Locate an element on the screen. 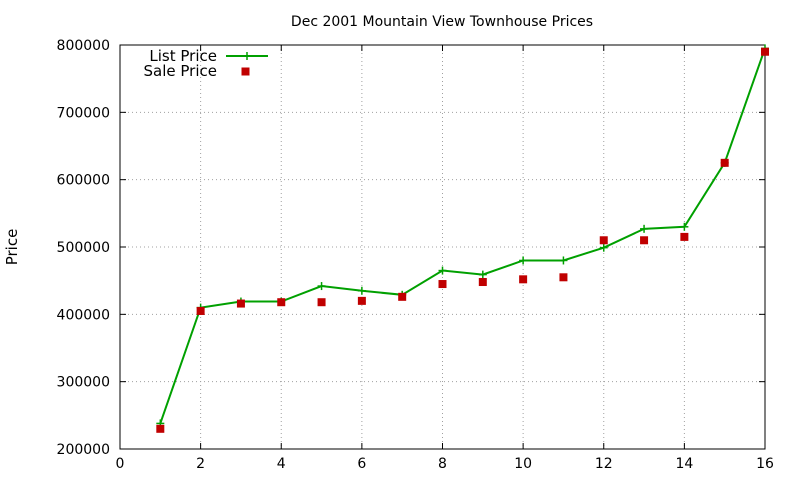  y-tick-label: 400000 is located at coordinates (83, 315).